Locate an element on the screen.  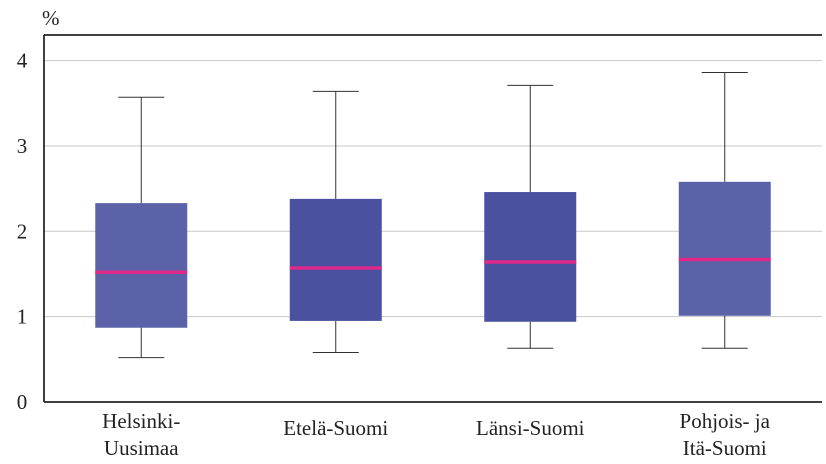
x-category-label: Etelä-Suomi is located at coordinates (335, 428).